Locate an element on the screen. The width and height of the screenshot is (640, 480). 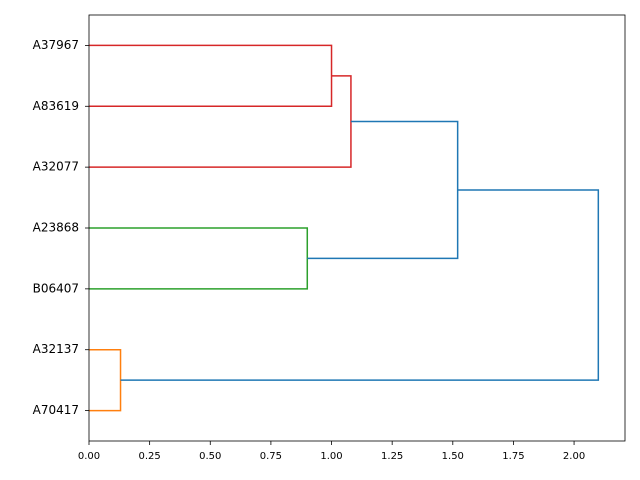
x-tick-label: 1.50 is located at coordinates (453, 456).